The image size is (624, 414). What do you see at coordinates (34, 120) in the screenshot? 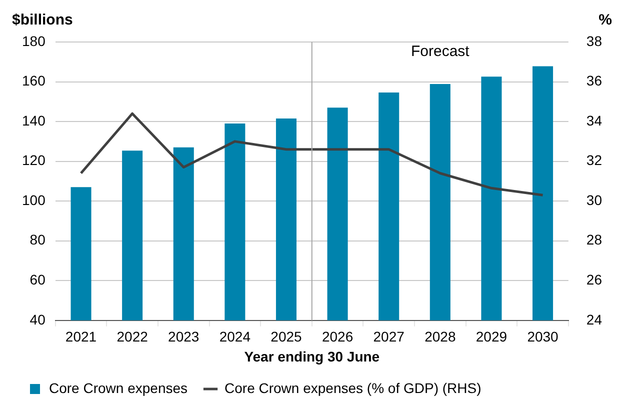
I see `y-tick-label: 140` at bounding box center [34, 120].